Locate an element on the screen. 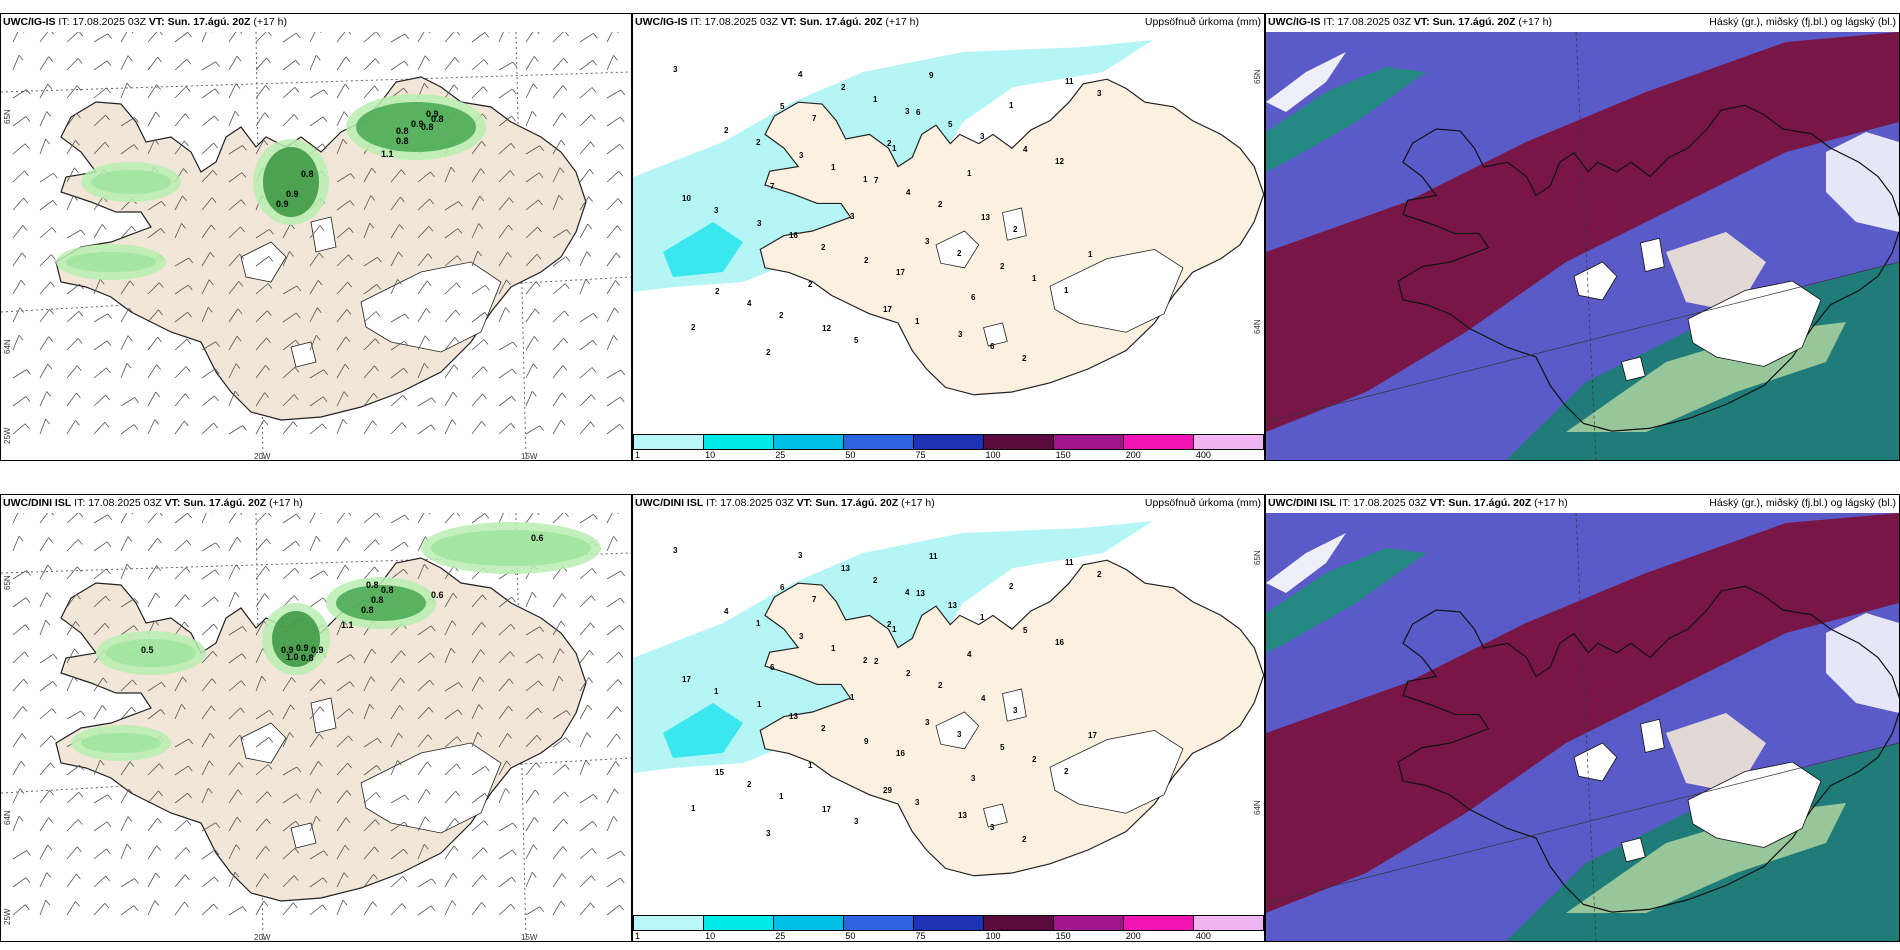 The image size is (1900, 950). wind-speed-label: 0.8 is located at coordinates (402, 131).